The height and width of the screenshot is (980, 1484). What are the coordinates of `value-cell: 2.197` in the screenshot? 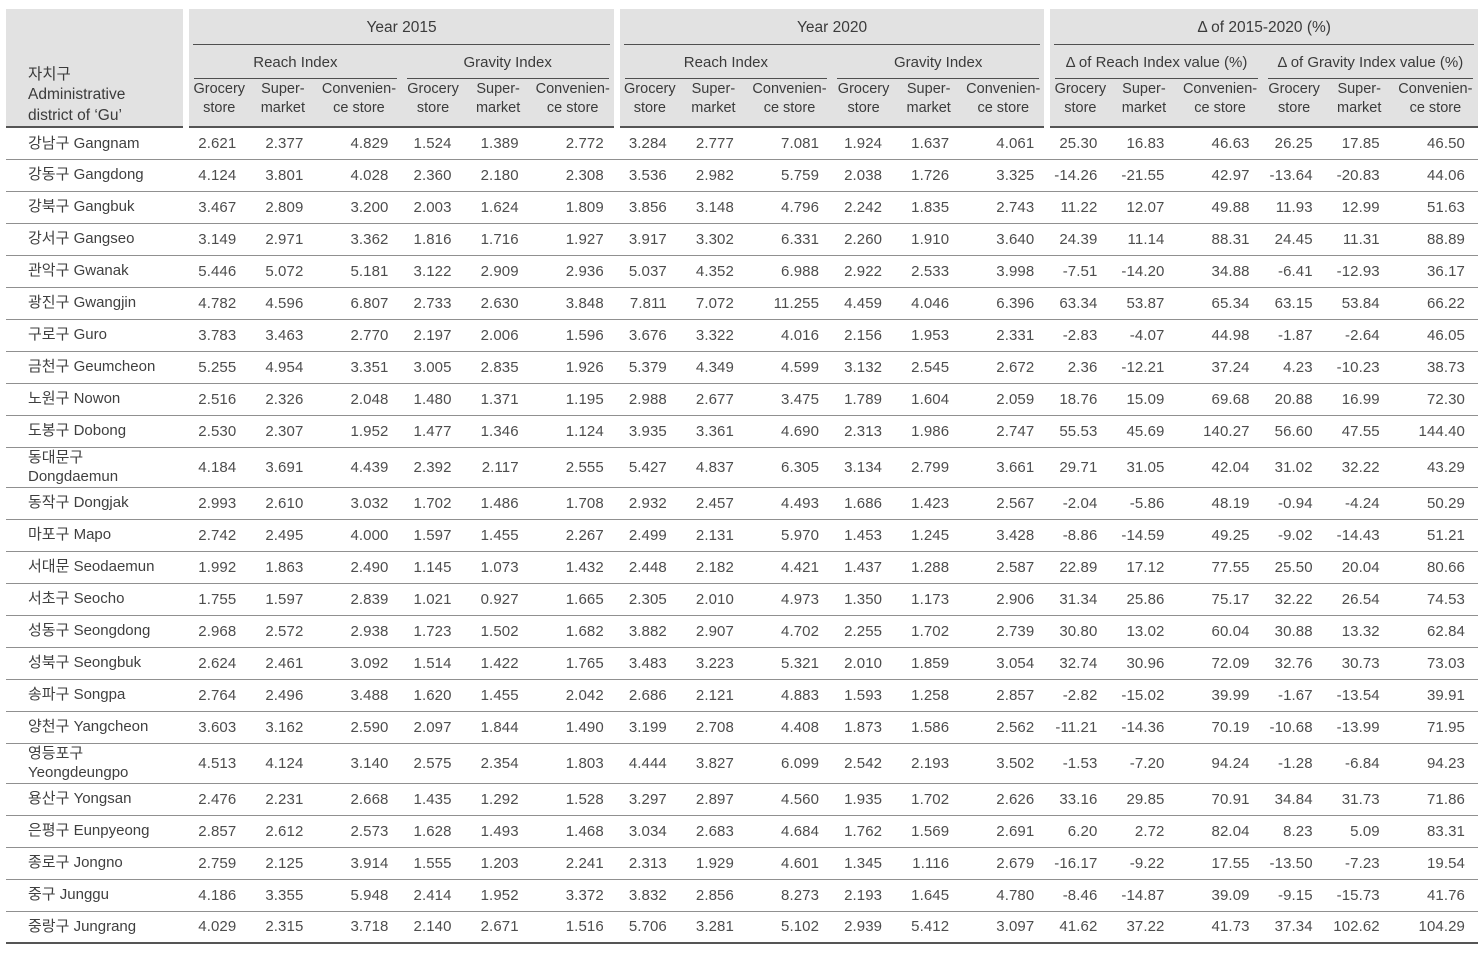 It's located at (433, 335).